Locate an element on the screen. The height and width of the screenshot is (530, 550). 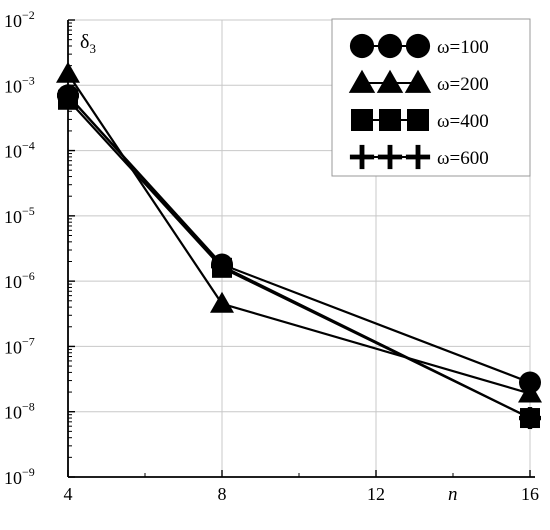
y-tick-label: 10⁻⁵ is located at coordinates (19, 215).